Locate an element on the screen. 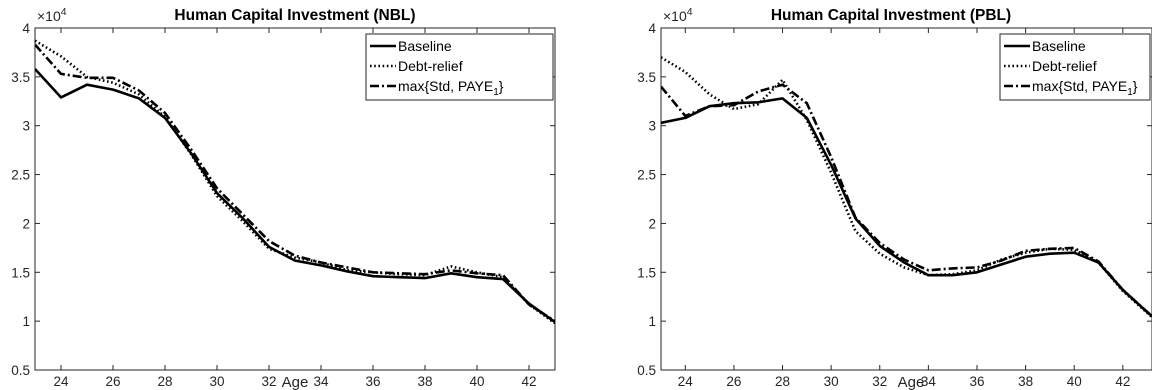  chart-title: Human Capital Investment (NBL) is located at coordinates (294, 15).